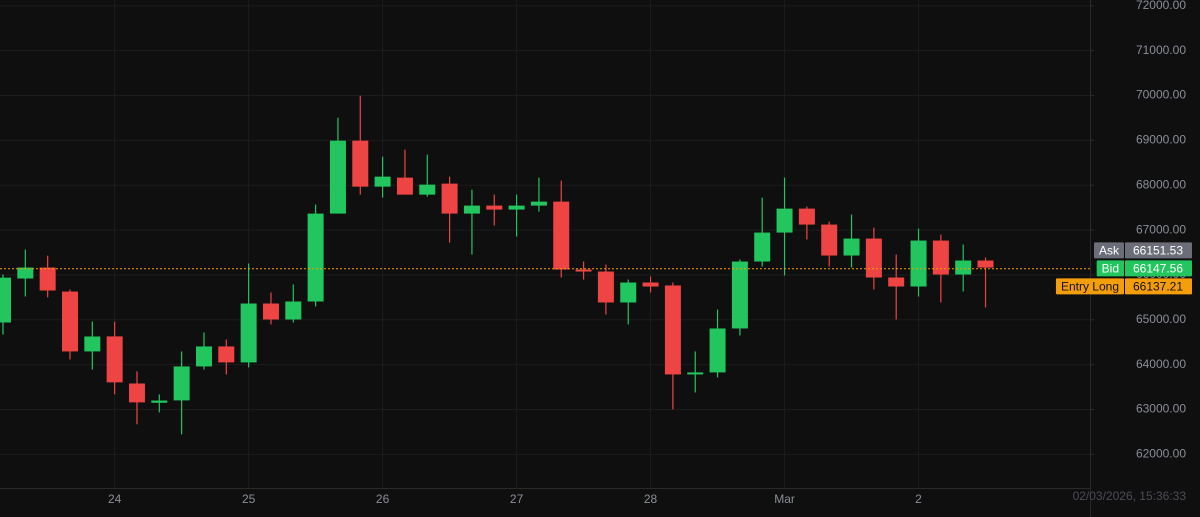 Image resolution: width=1200 pixels, height=517 pixels. What do you see at coordinates (1161, 184) in the screenshot?
I see `y-tick-label: 68000.00` at bounding box center [1161, 184].